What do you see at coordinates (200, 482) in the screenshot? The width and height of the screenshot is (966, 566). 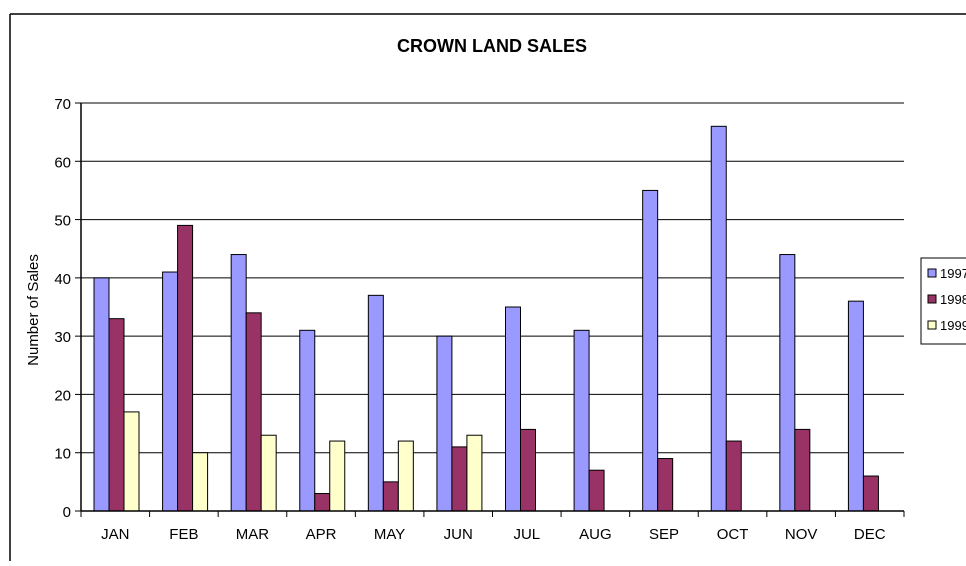 I see `bar-1999-feb` at bounding box center [200, 482].